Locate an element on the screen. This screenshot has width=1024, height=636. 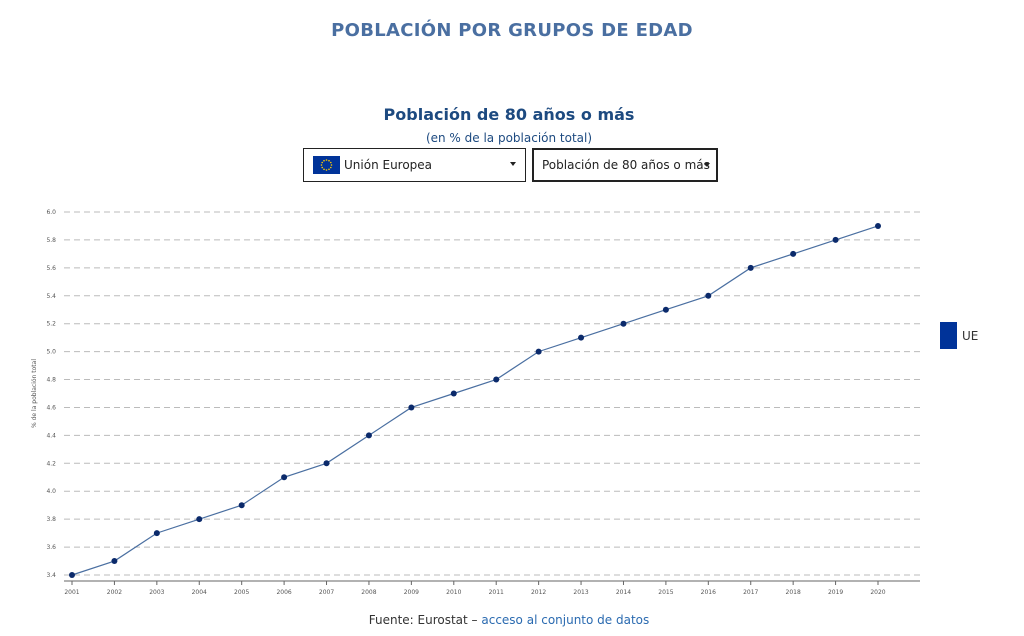
x-tick-label: 2017 is located at coordinates (750, 592).